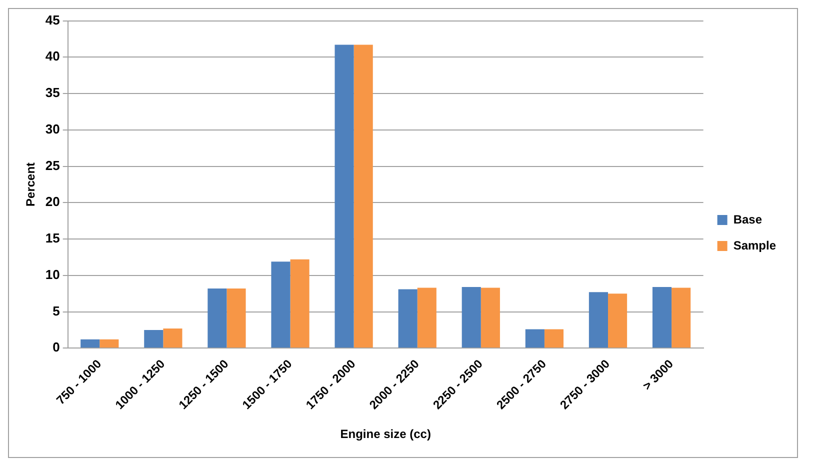 The image size is (814, 468). Describe the element at coordinates (56, 310) in the screenshot. I see `y-tick-label: 5` at that location.